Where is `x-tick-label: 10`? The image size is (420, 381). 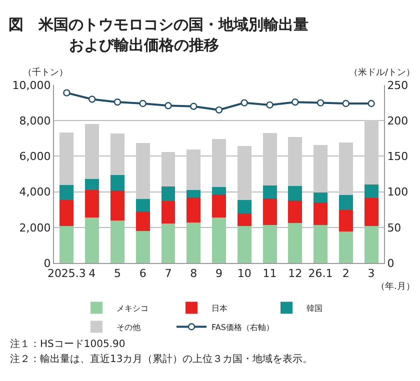
x-tick-label: 10 is located at coordinates (244, 273).